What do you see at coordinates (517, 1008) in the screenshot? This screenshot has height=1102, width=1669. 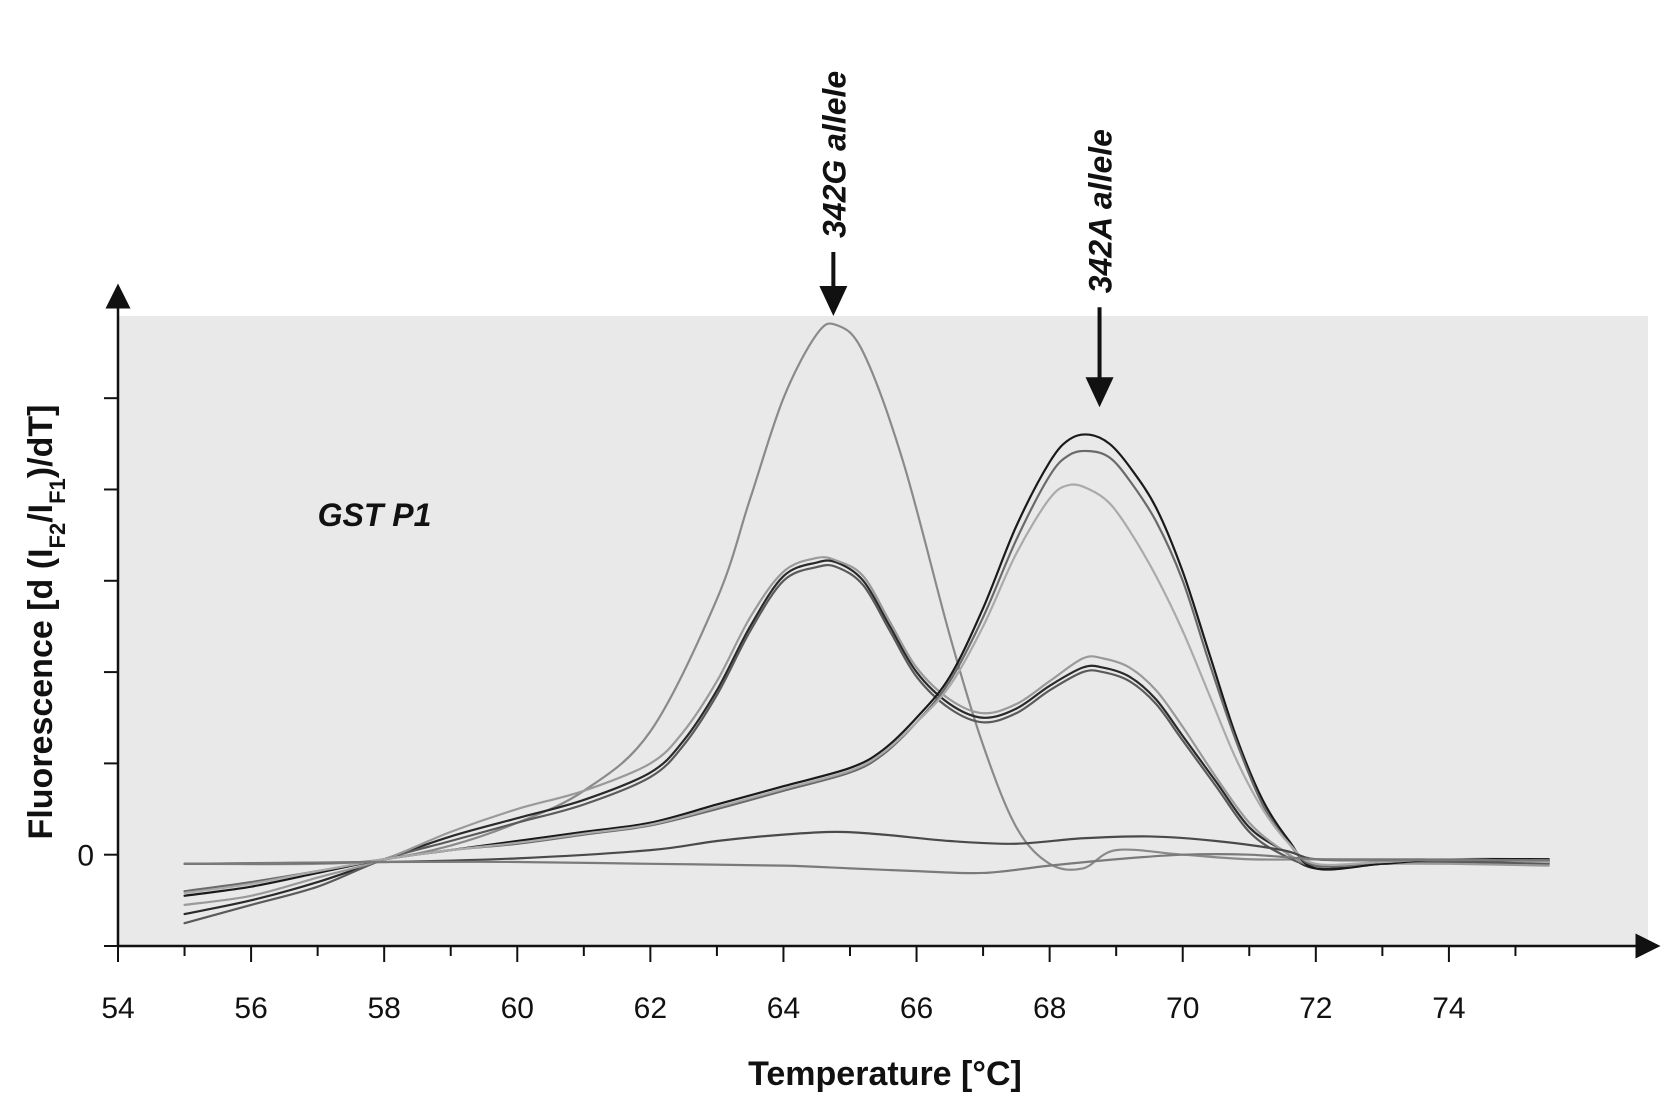 I see `x-tick-label-60: 60` at bounding box center [517, 1008].